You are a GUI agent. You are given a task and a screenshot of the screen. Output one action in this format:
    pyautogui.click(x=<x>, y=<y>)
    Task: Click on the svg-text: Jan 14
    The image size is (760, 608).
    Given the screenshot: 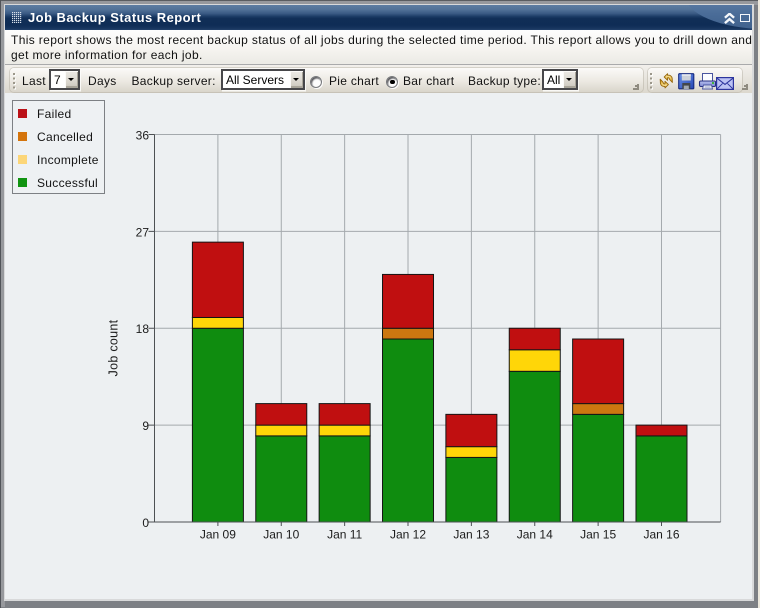 What is the action you would take?
    pyautogui.click(x=535, y=535)
    